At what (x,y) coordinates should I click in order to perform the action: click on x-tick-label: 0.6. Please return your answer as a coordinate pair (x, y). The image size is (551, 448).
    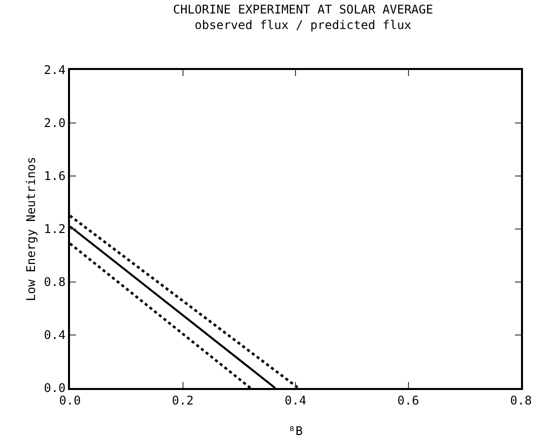
    Looking at the image, I should click on (408, 400).